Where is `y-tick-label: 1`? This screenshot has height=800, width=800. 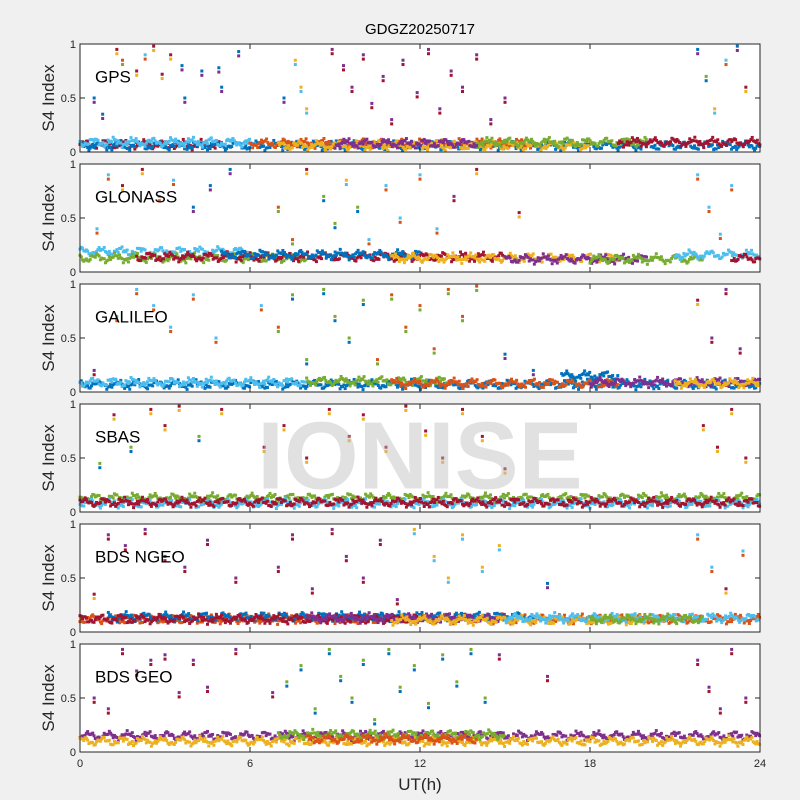
y-tick-label: 1 is located at coordinates (73, 45).